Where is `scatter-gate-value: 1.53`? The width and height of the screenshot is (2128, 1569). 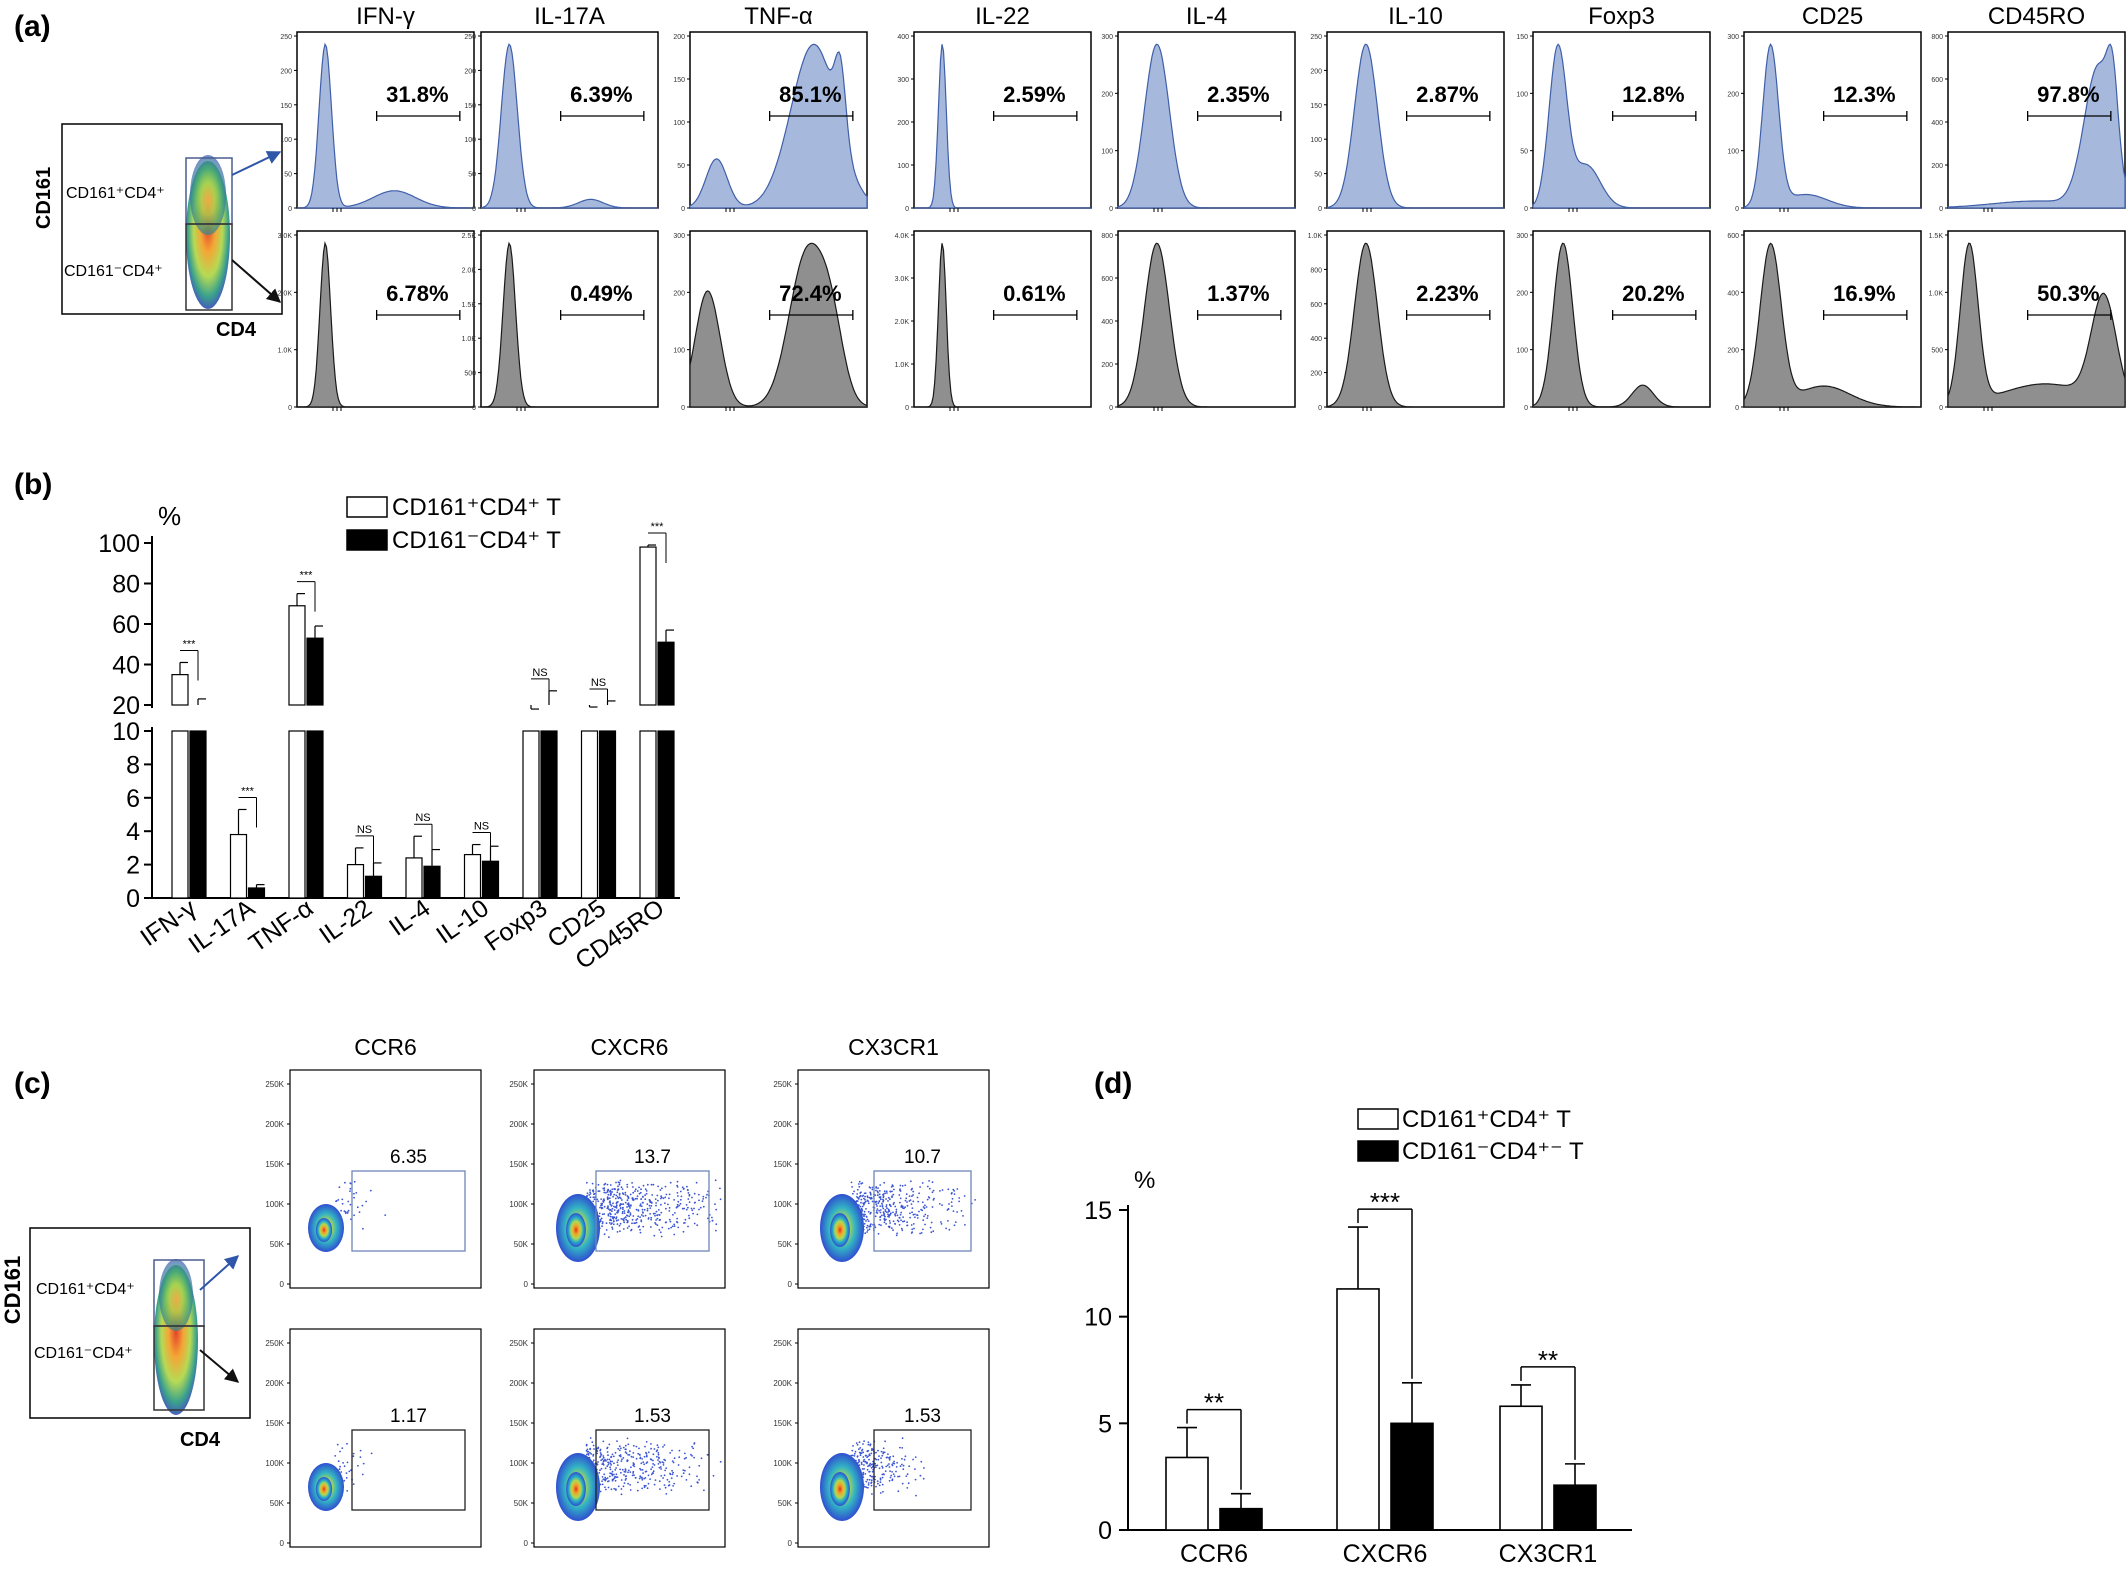 scatter-gate-value: 1.53 is located at coordinates (652, 1416).